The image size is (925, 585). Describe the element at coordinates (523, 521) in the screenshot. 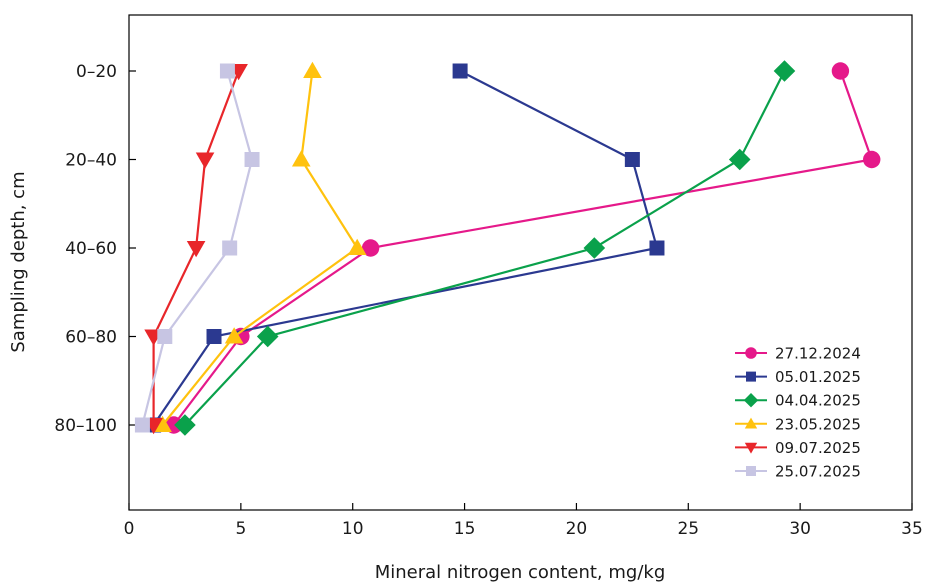

I see `x-axis: 0 5 10 15 20 25 30 35` at that location.